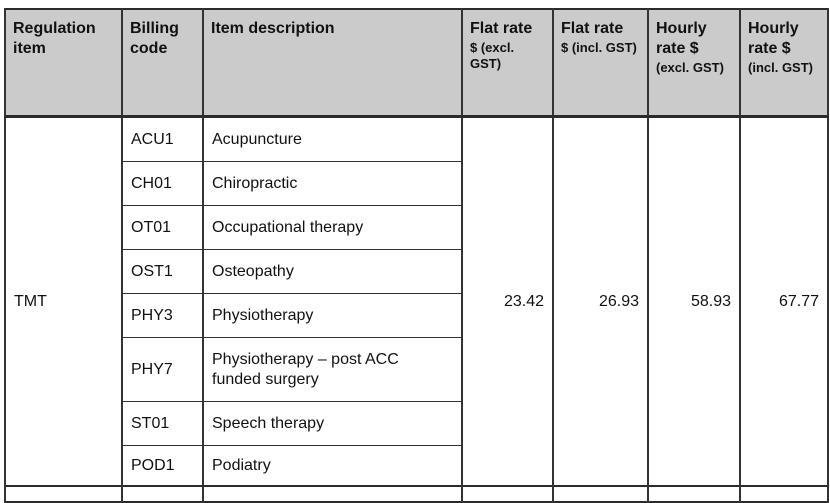 The image size is (830, 503). What do you see at coordinates (600, 301) in the screenshot?
I see `flat-rate-incl-gst-cell: 26.93` at bounding box center [600, 301].